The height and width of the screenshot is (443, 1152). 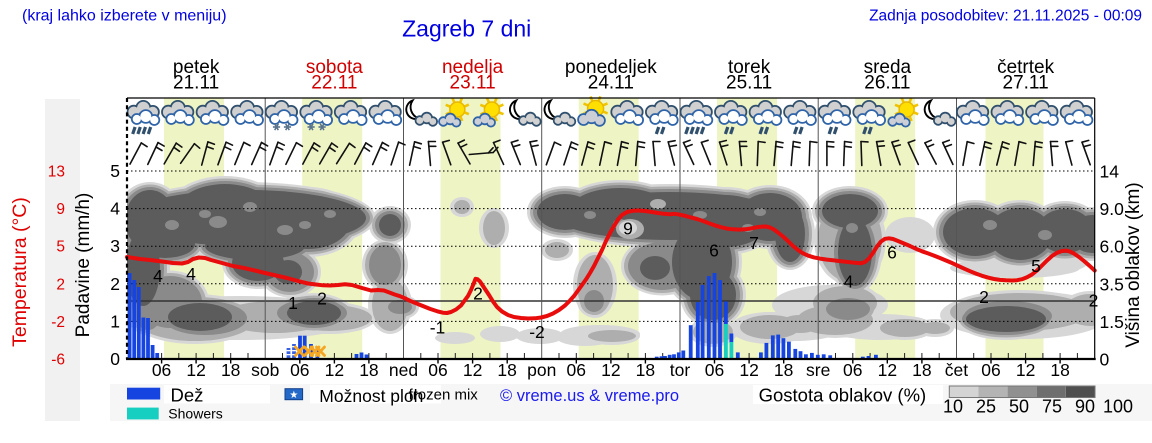 I want to click on svg-text: ponedeljek, so click(x=611, y=67).